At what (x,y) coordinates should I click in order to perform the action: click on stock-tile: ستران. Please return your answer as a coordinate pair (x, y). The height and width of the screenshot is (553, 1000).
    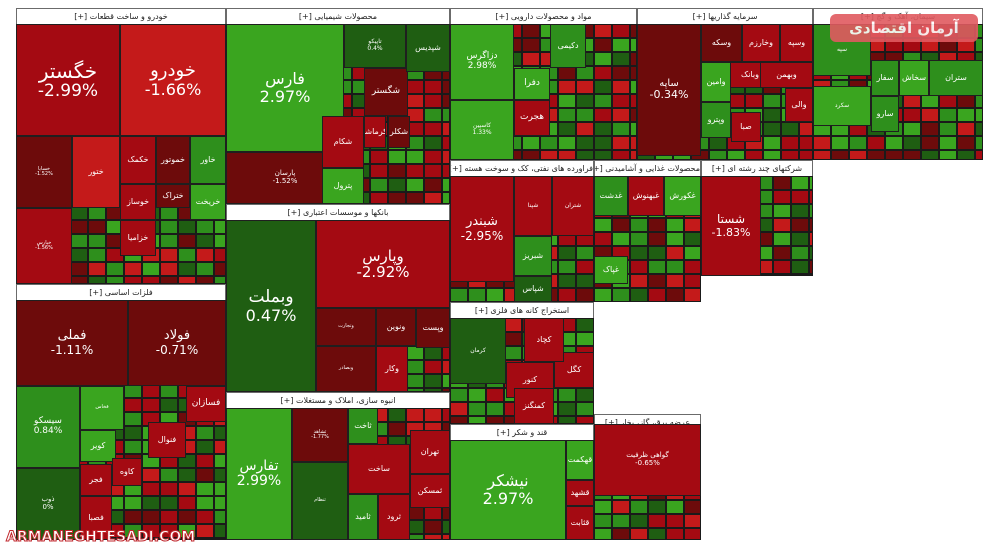
    Looking at the image, I should click on (956, 78).